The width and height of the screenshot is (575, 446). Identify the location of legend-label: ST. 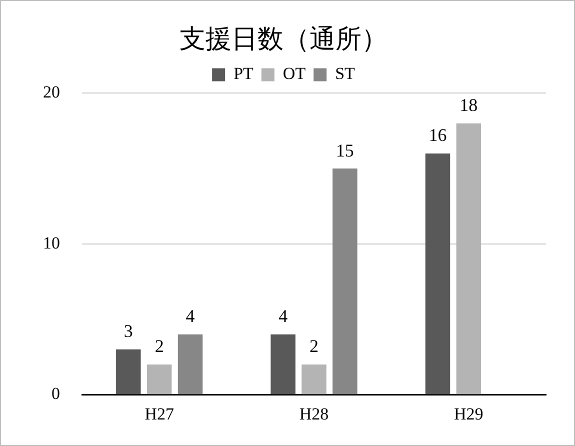
(345, 74).